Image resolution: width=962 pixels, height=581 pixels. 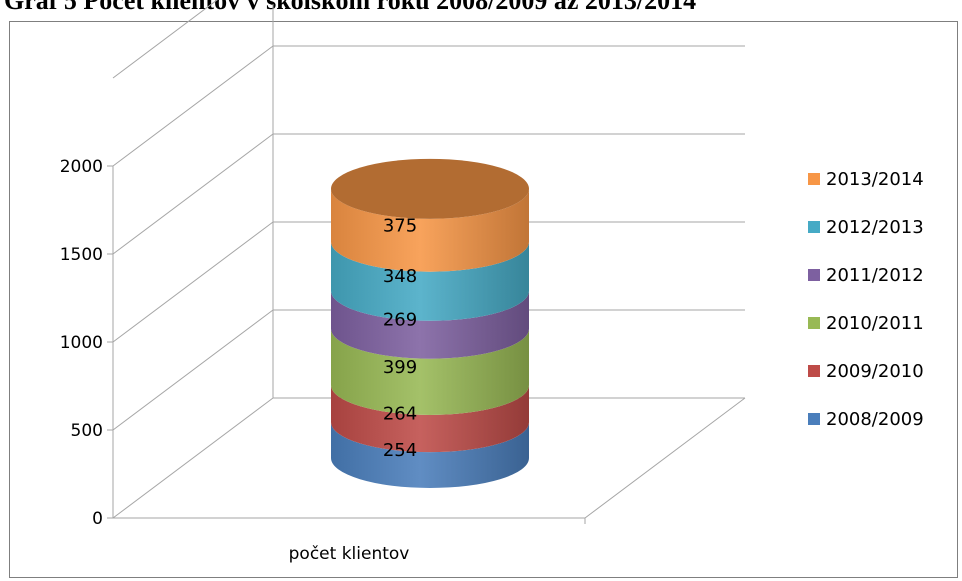 I want to click on legend-label-2013-2014: 2013/2014, so click(x=875, y=179).